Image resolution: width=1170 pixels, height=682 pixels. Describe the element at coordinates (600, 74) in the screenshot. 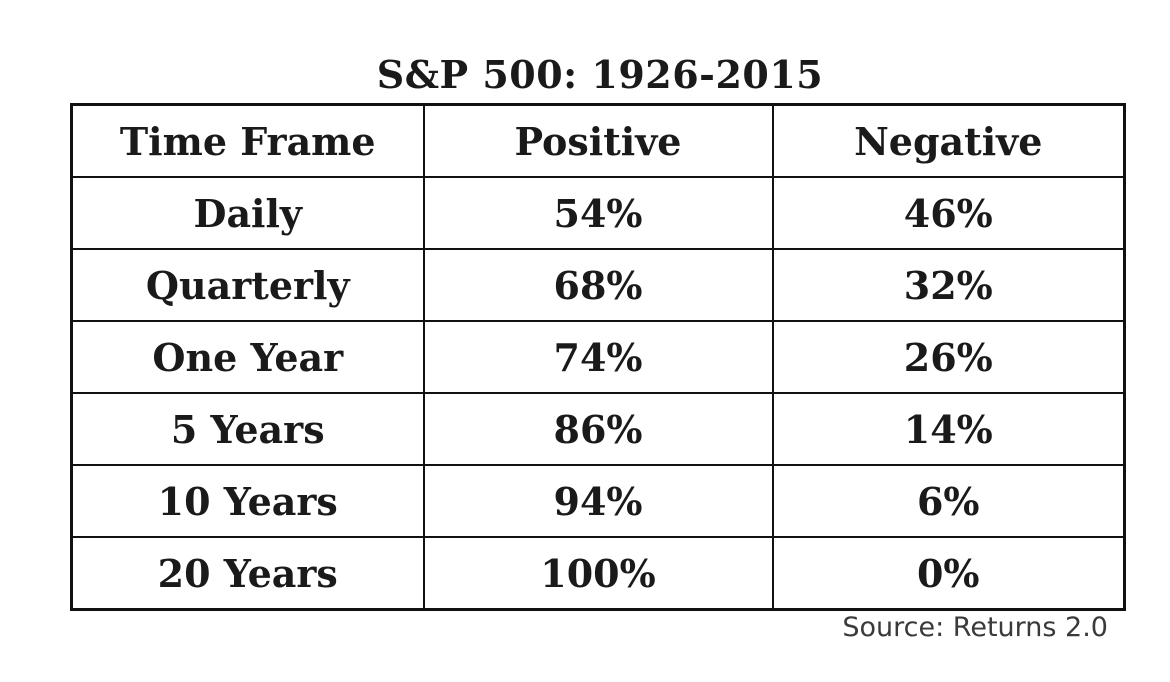

I see `table-title: S&P 500: 1926-2015` at that location.